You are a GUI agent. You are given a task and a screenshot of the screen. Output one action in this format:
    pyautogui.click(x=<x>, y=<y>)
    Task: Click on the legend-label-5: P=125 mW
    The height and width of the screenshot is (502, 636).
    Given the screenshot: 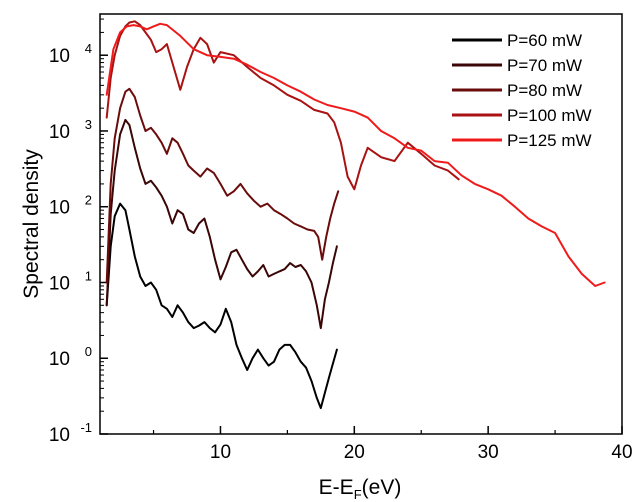 What is the action you would take?
    pyautogui.click(x=549, y=140)
    